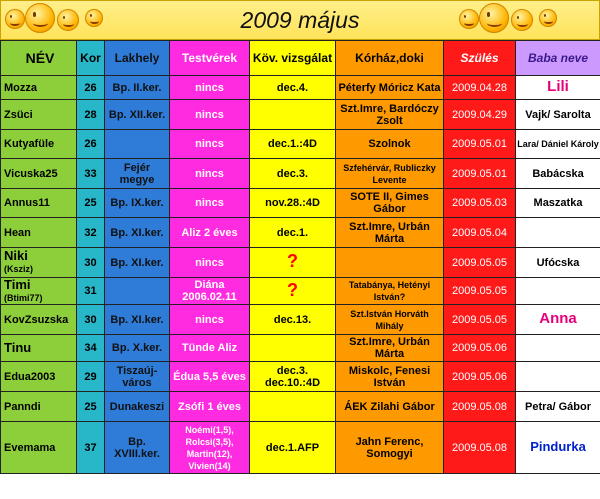  I want to click on cell-nev: Panndi, so click(38, 406).